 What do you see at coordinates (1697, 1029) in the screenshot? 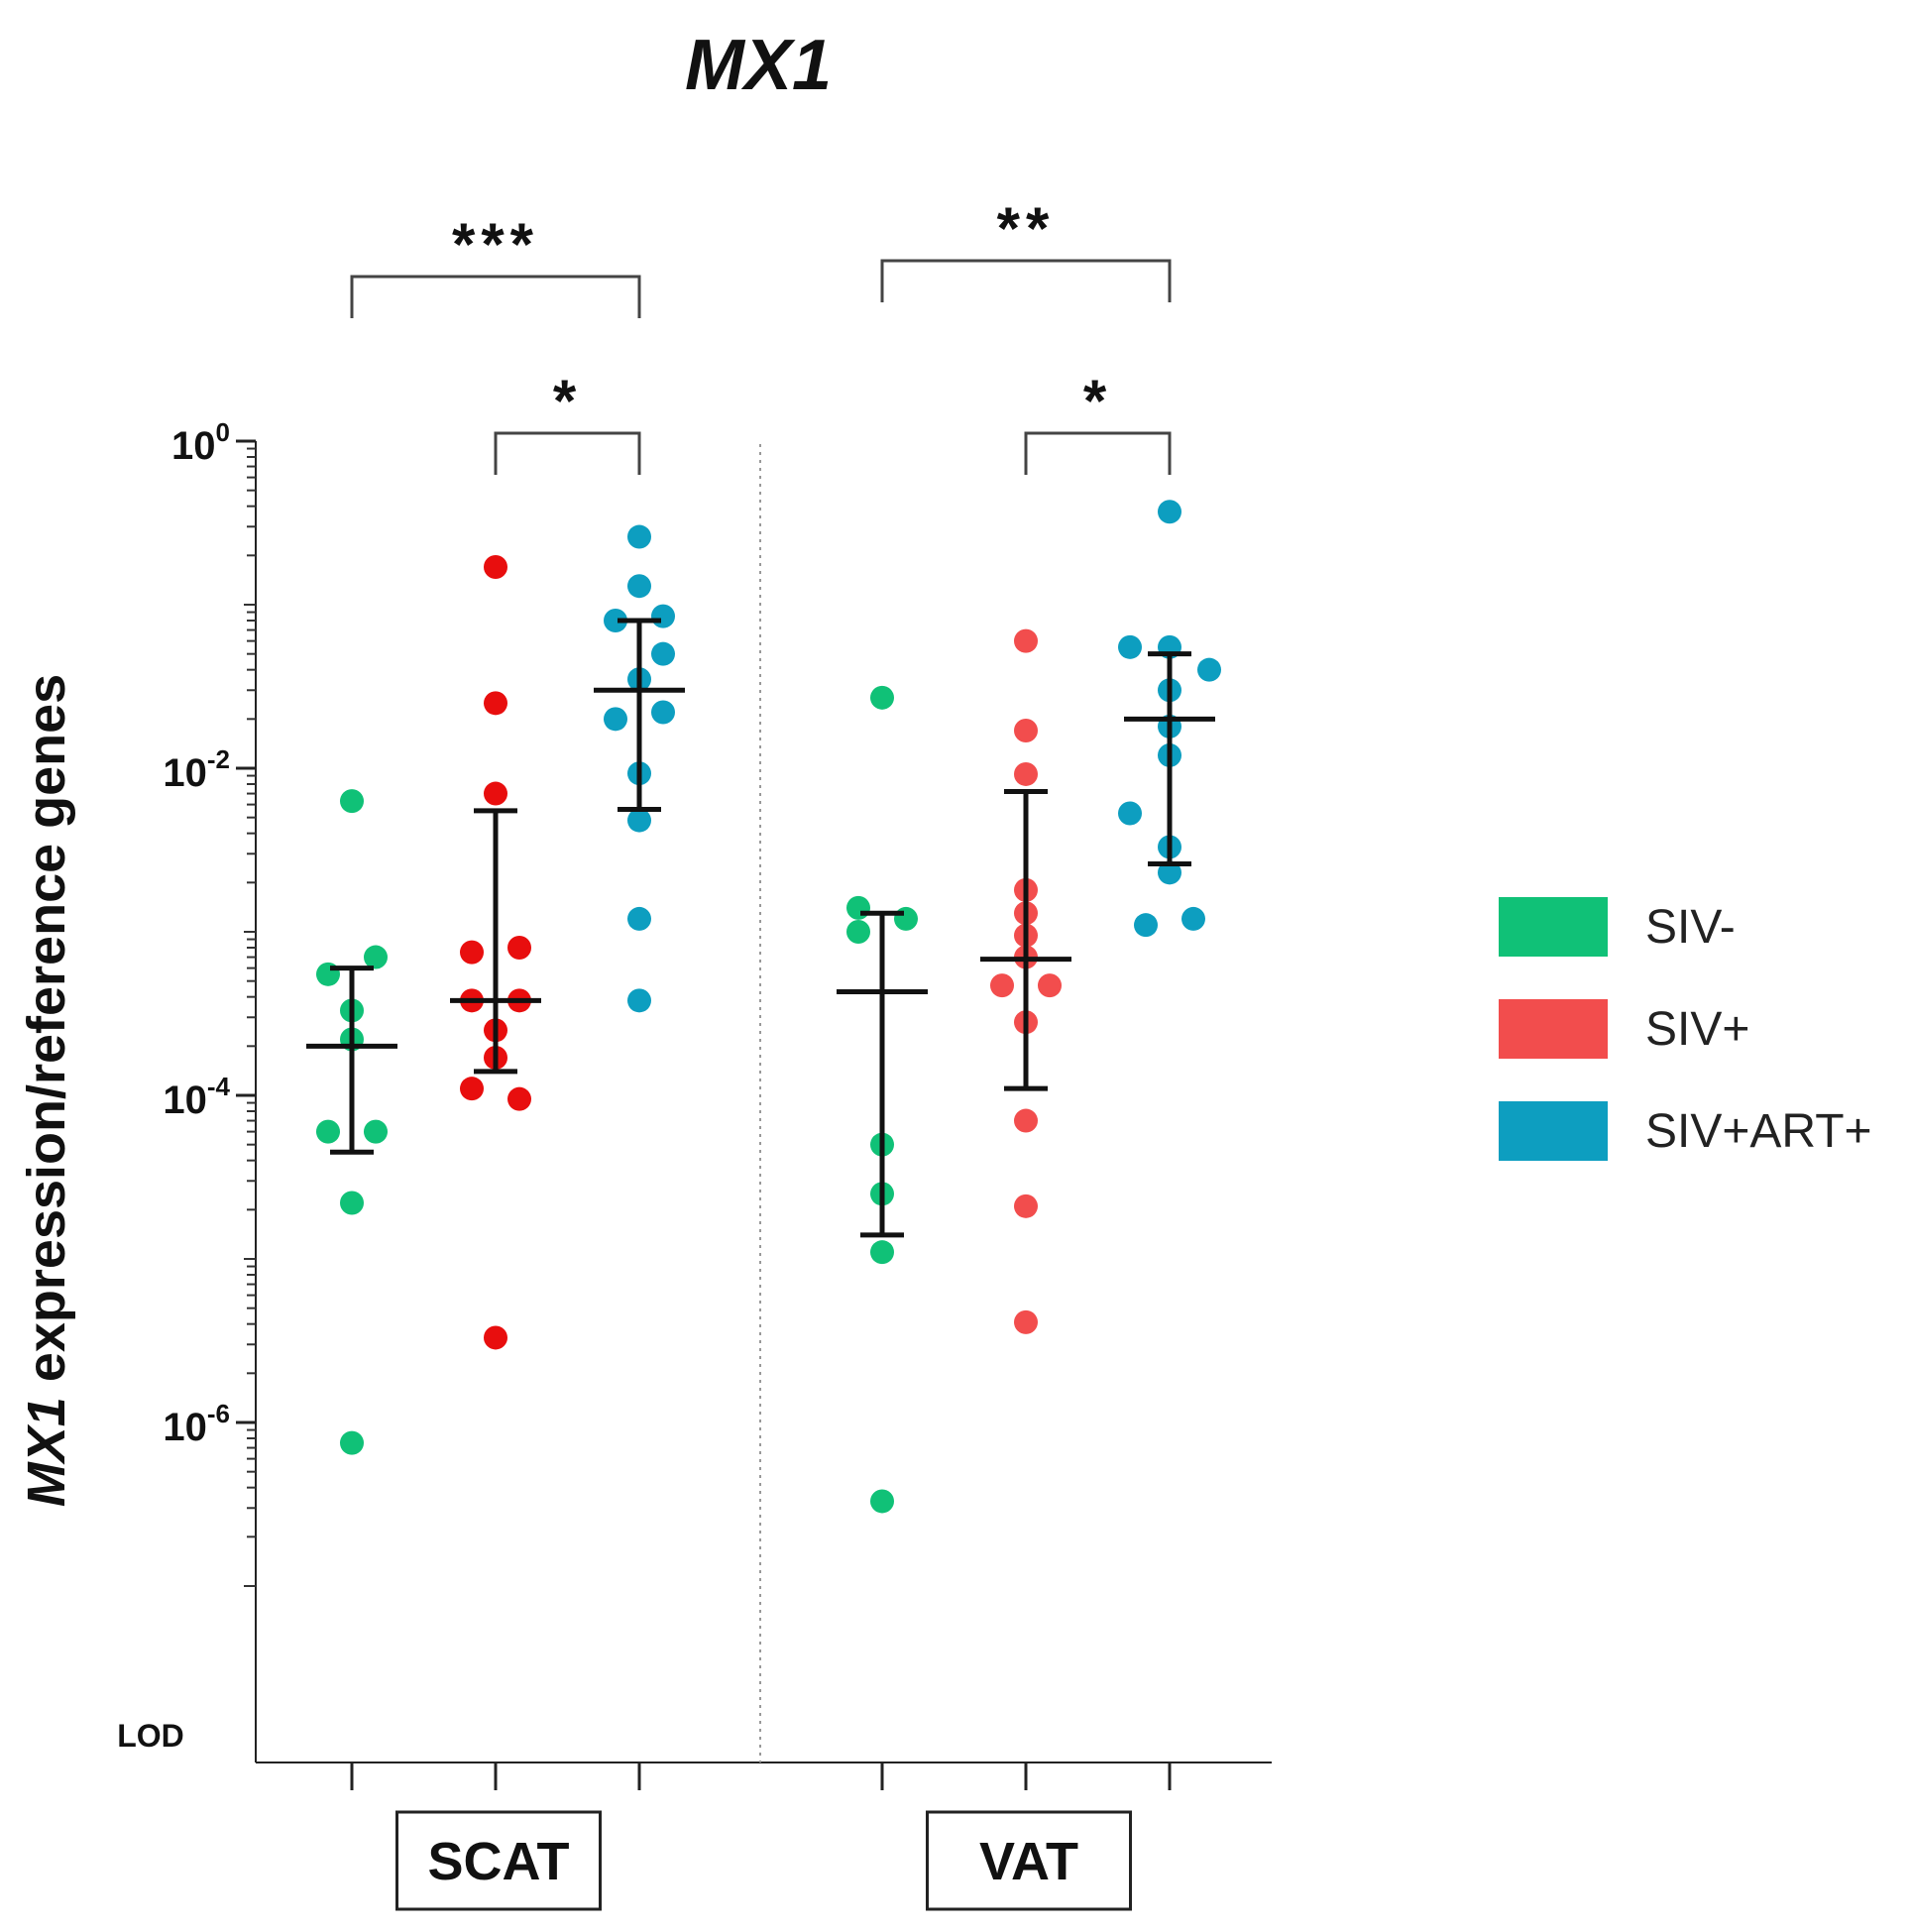
I see `legend-label: SIV+` at bounding box center [1697, 1029].